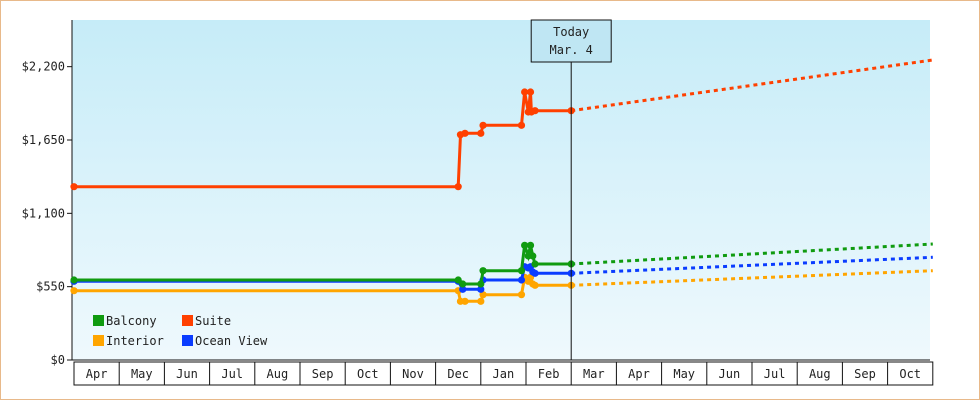 The image size is (980, 400). Describe the element at coordinates (213, 321) in the screenshot. I see `legend-label: Suite` at that location.